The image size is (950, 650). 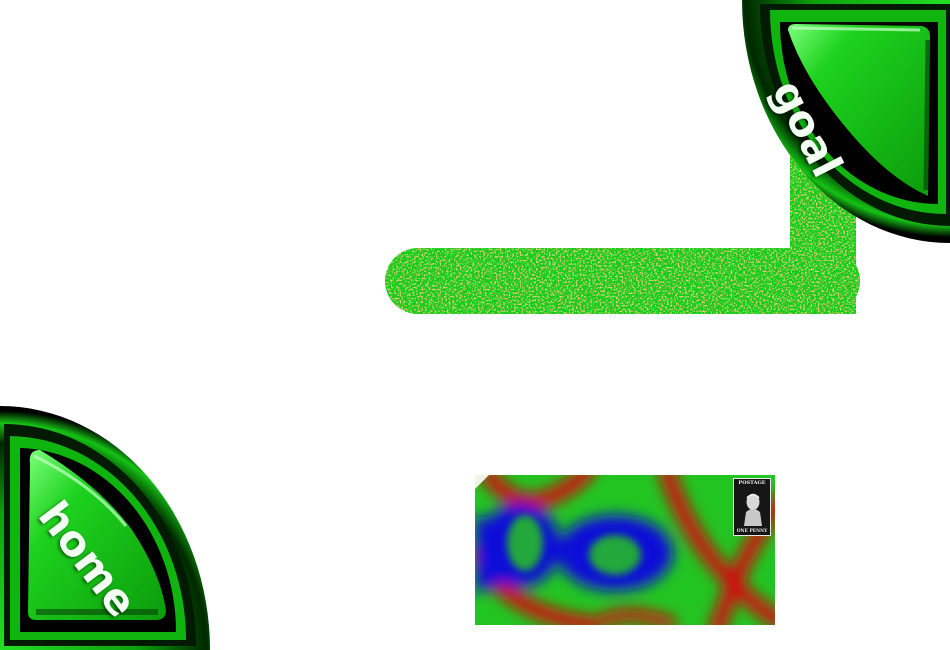 I want to click on stamp-top-text: POSTAGE, so click(x=752, y=483).